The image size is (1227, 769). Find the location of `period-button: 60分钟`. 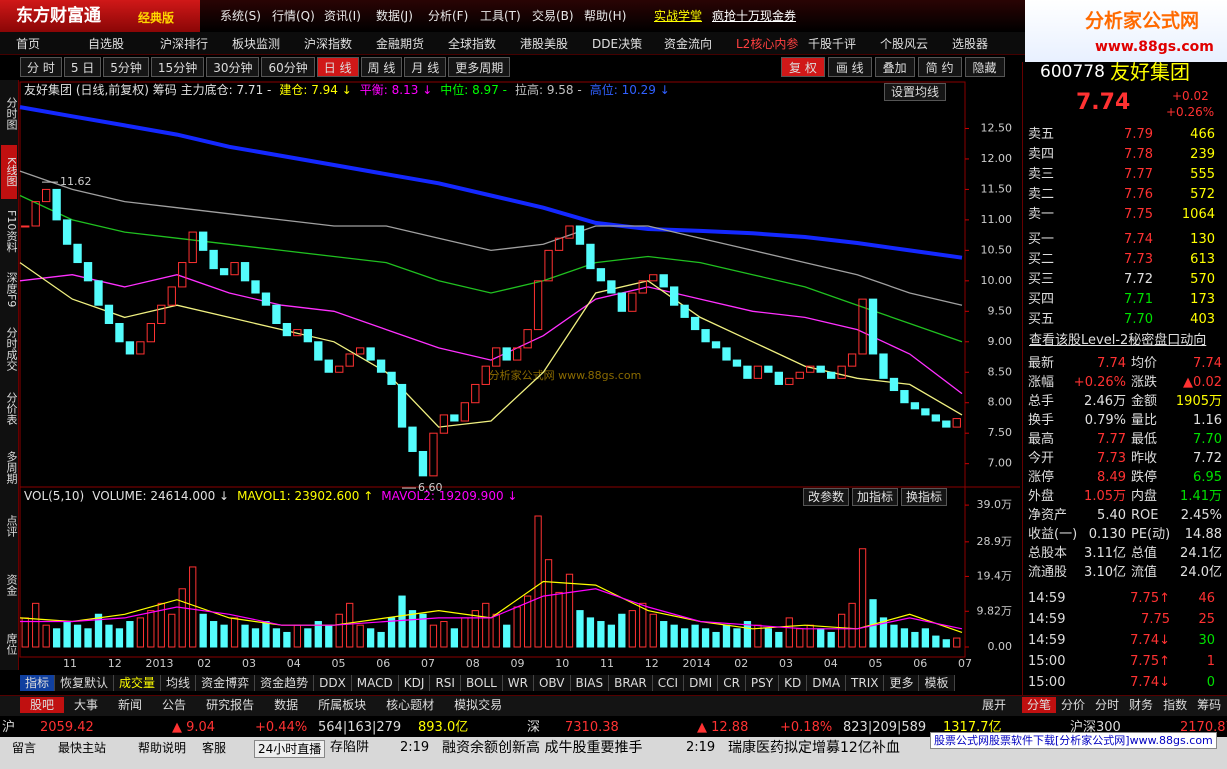

period-button: 60分钟 is located at coordinates (288, 67).